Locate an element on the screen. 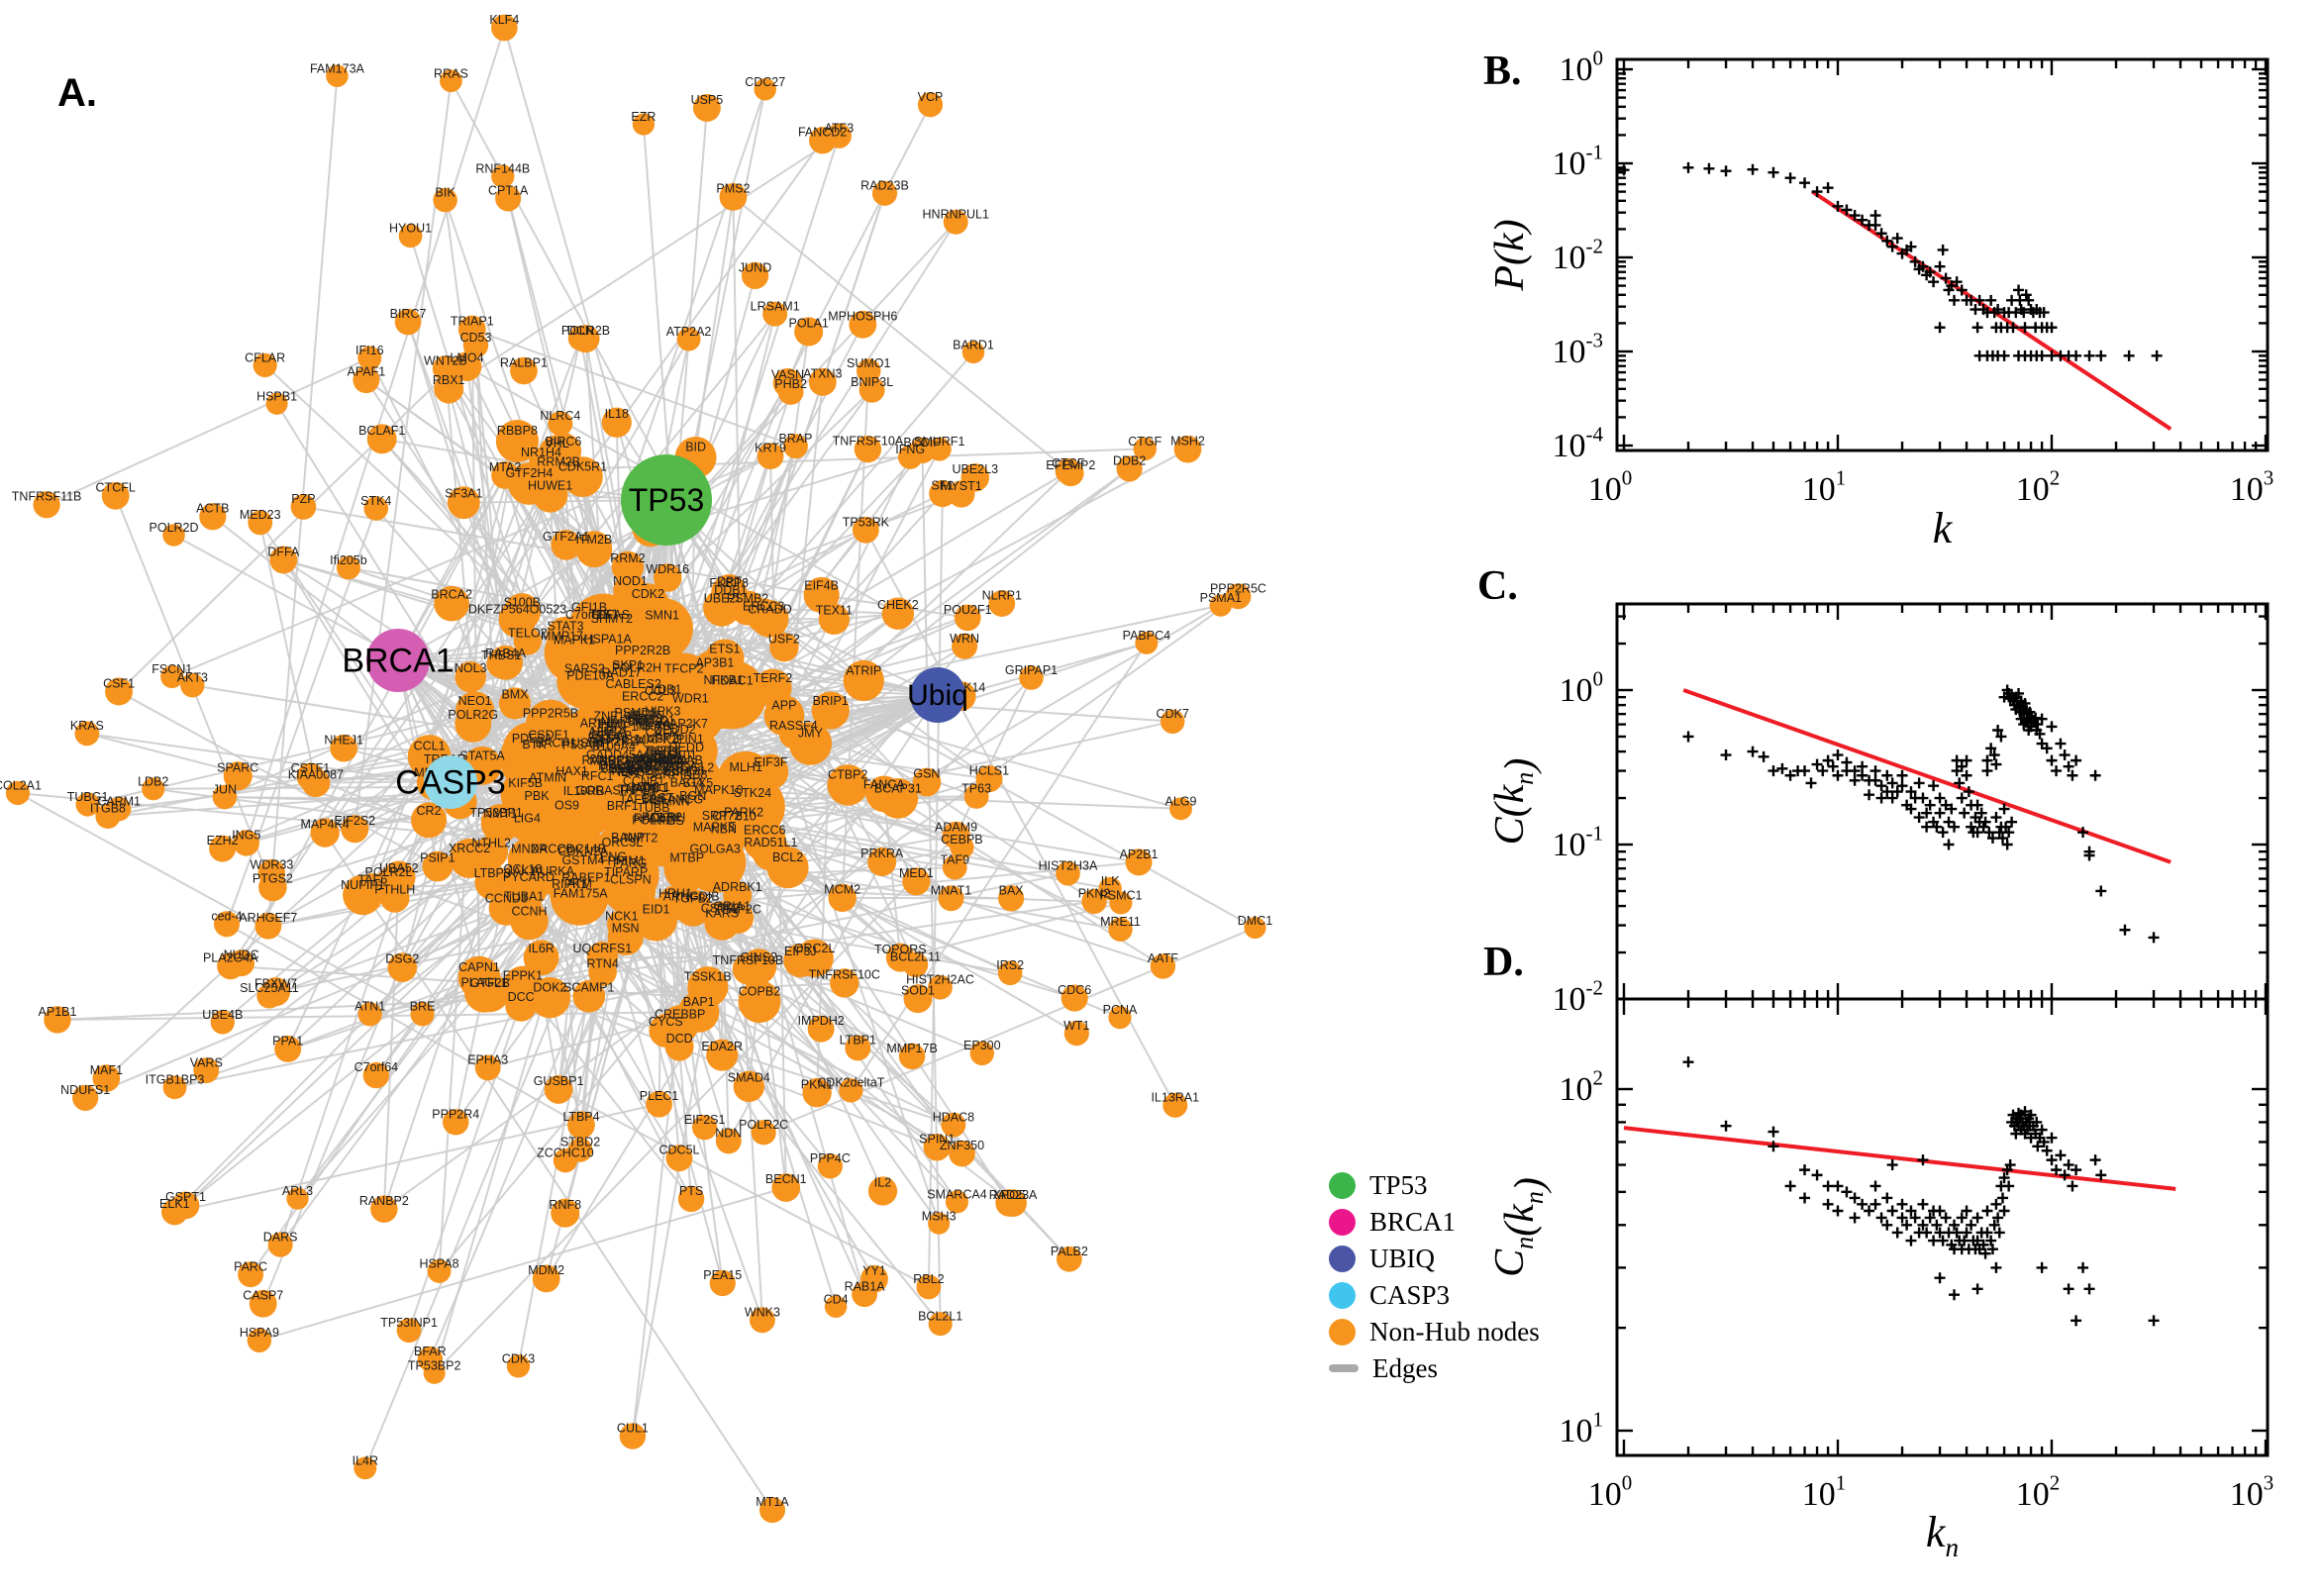  tick-label: 10⁻² is located at coordinates (1579, 256).